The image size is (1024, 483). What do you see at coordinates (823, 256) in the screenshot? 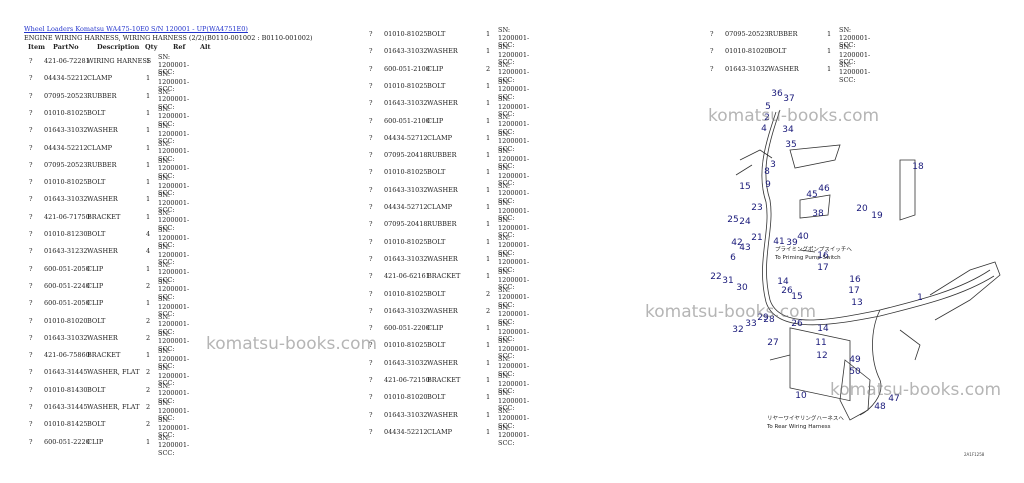
I see `callout: 16` at bounding box center [823, 256].